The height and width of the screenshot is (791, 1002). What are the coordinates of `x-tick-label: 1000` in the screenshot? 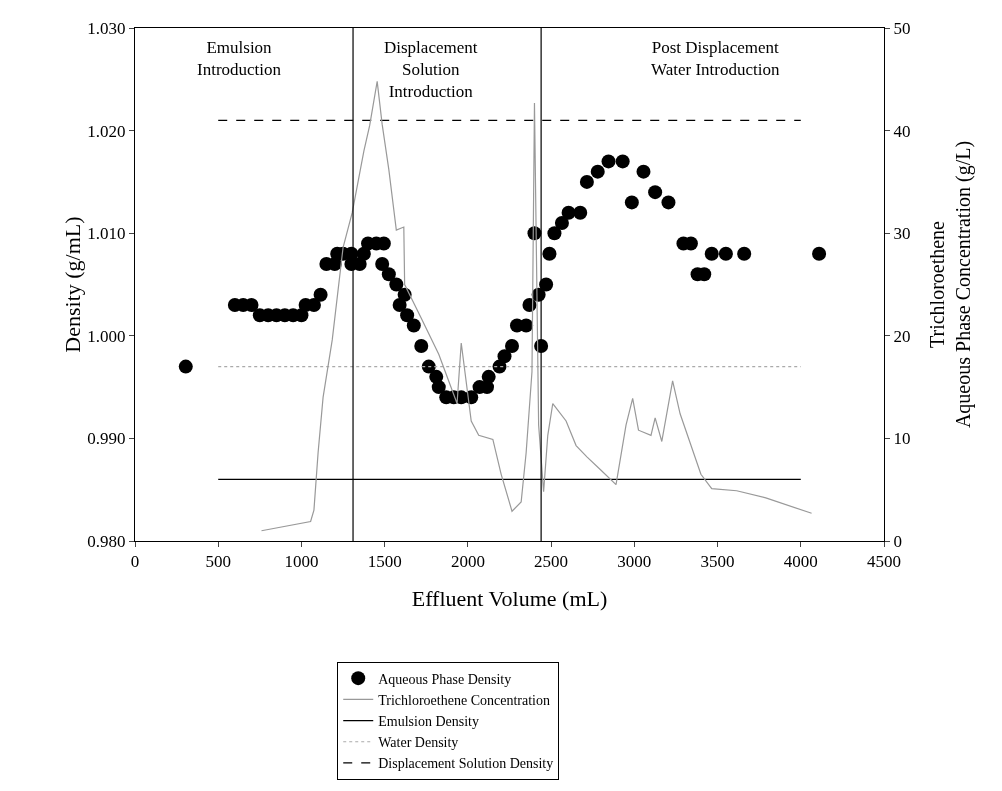 It's located at (301, 562).